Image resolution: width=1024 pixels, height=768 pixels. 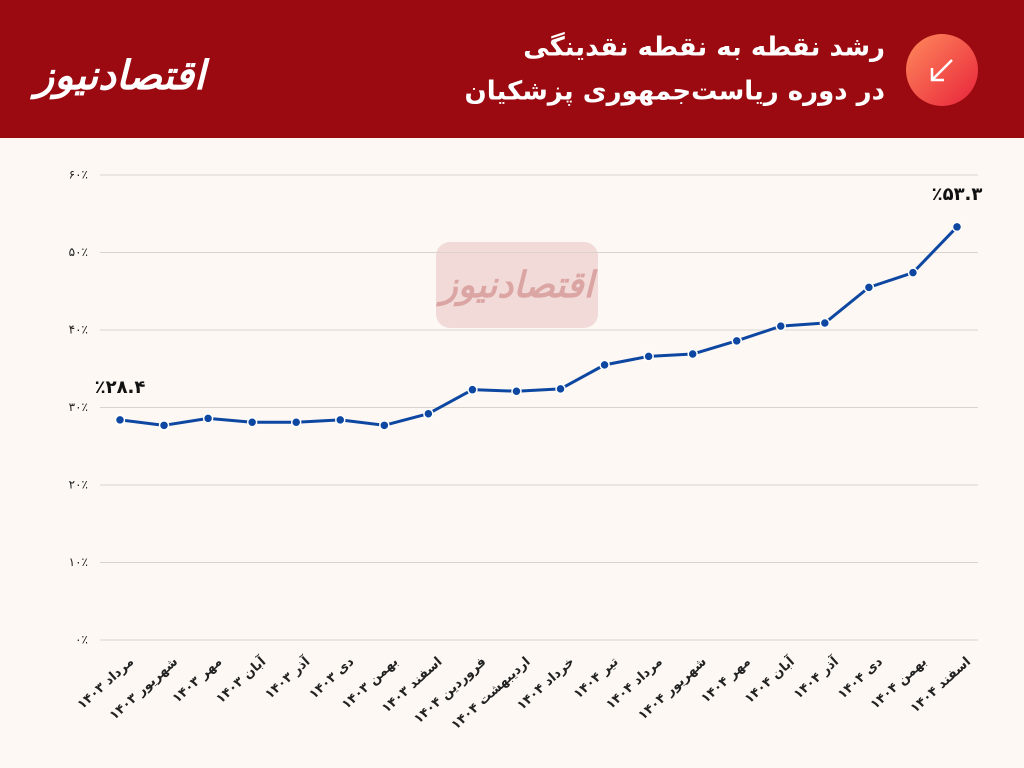 What do you see at coordinates (120, 387) in the screenshot?
I see `data-label: ٪۲۸.۴` at bounding box center [120, 387].